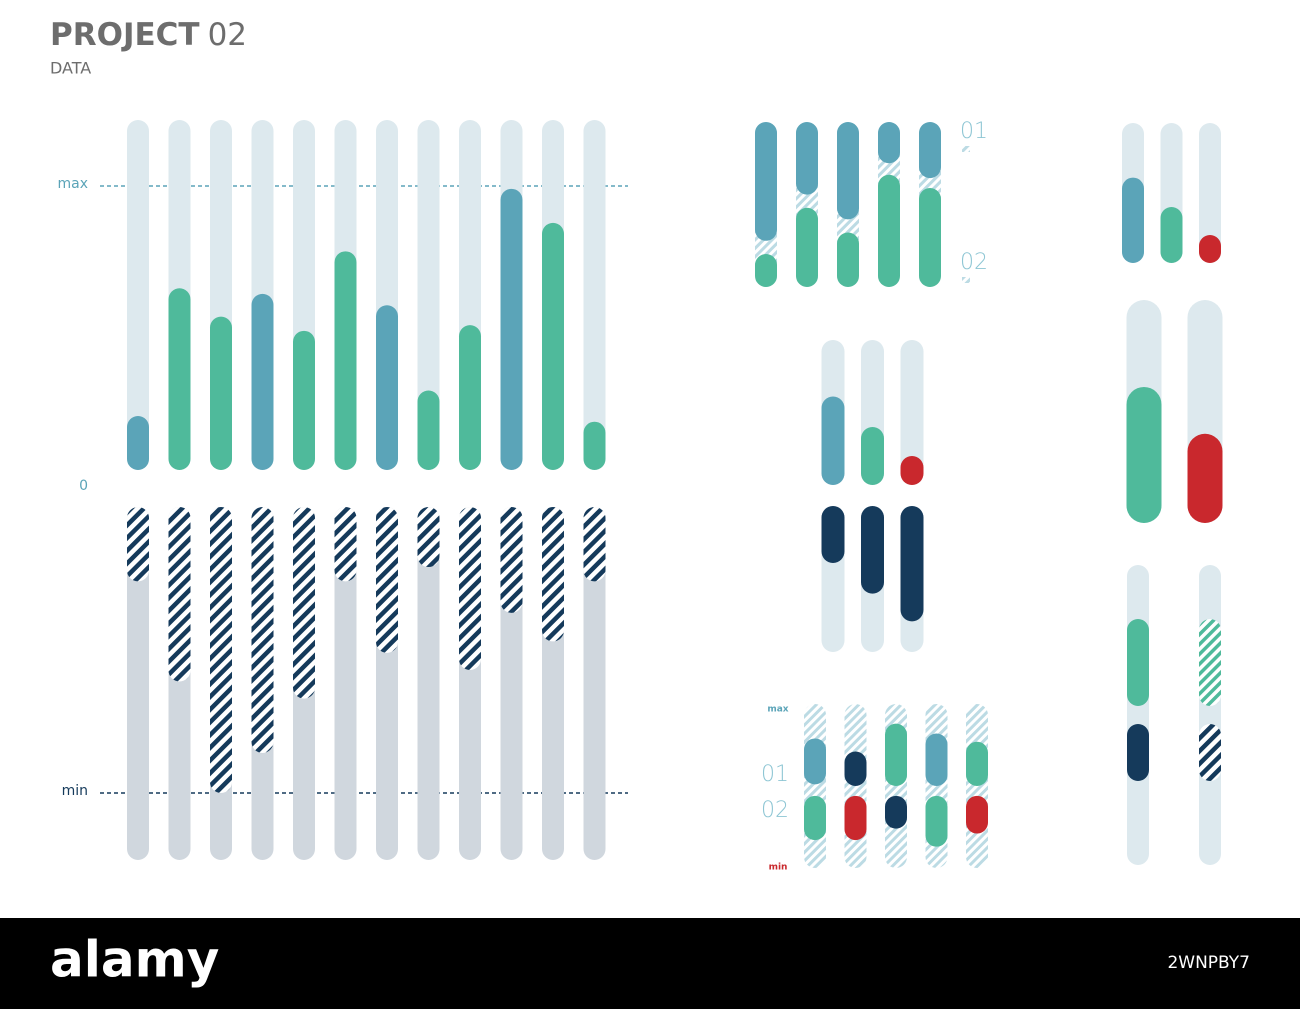 The image size is (1300, 1009). Describe the element at coordinates (1208, 963) in the screenshot. I see `watermark-id: 2WNPBY7` at that location.